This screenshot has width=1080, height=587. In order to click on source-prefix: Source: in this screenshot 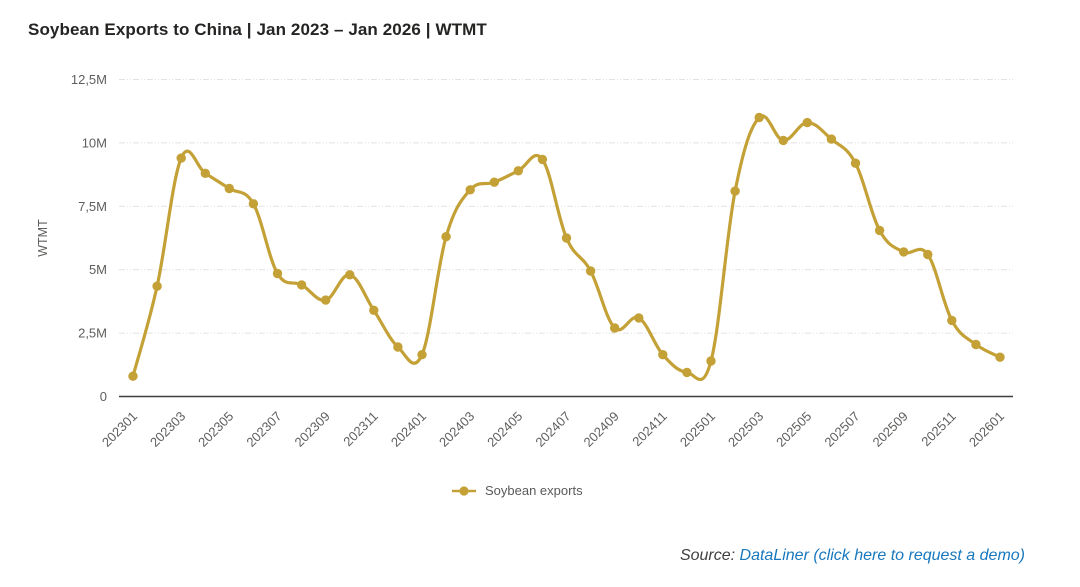, I will do `click(709, 555)`.